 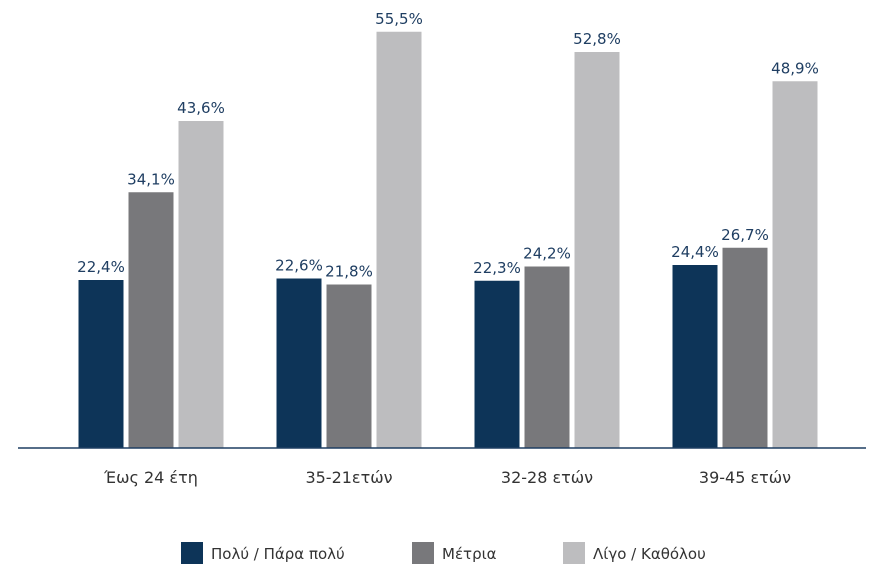 I want to click on value-label: 24,4%, so click(x=695, y=252).